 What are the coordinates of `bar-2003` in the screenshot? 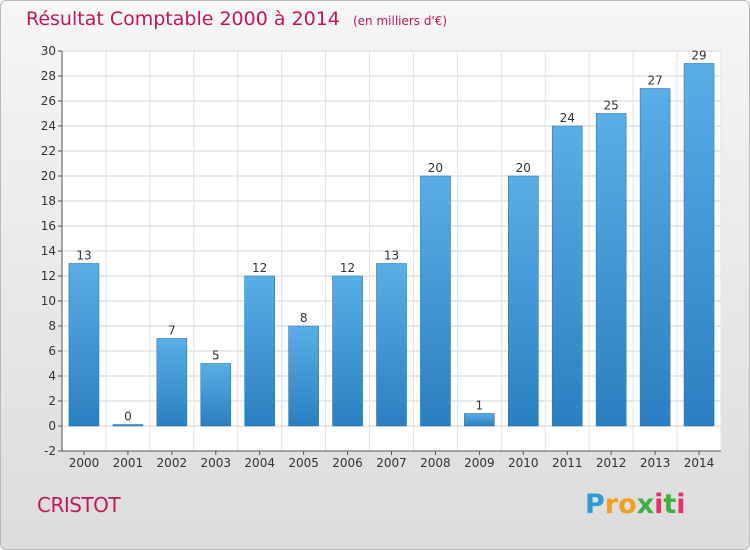 It's located at (216, 395).